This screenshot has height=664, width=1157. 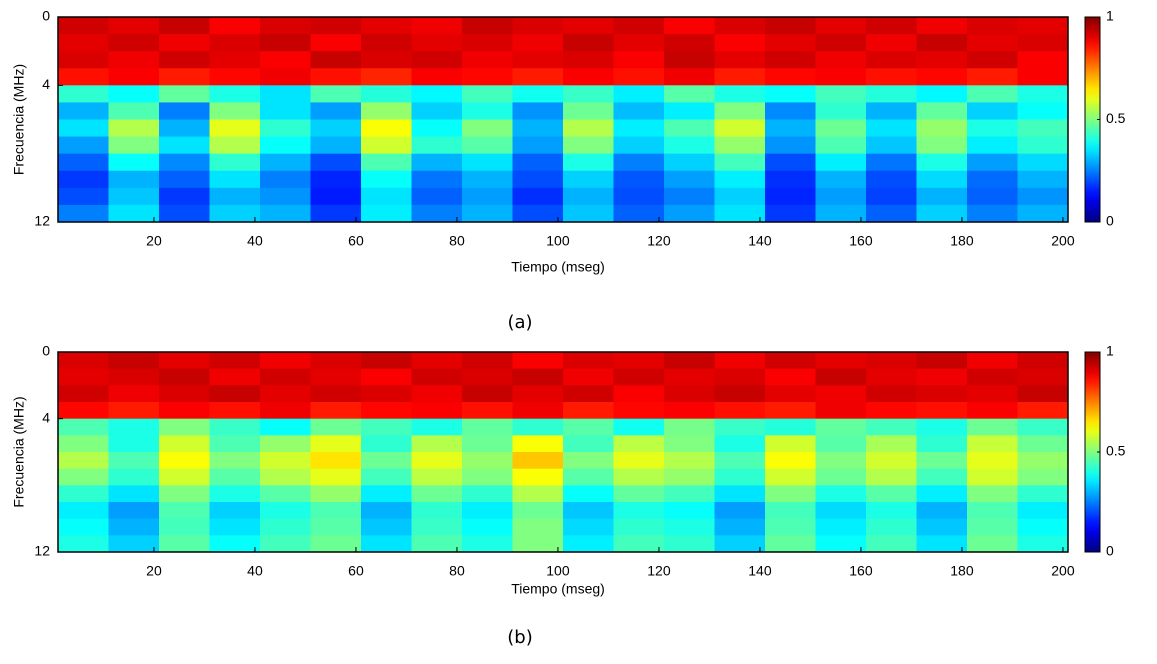 What do you see at coordinates (46, 417) in the screenshot?
I see `y-tick-label: 4` at bounding box center [46, 417].